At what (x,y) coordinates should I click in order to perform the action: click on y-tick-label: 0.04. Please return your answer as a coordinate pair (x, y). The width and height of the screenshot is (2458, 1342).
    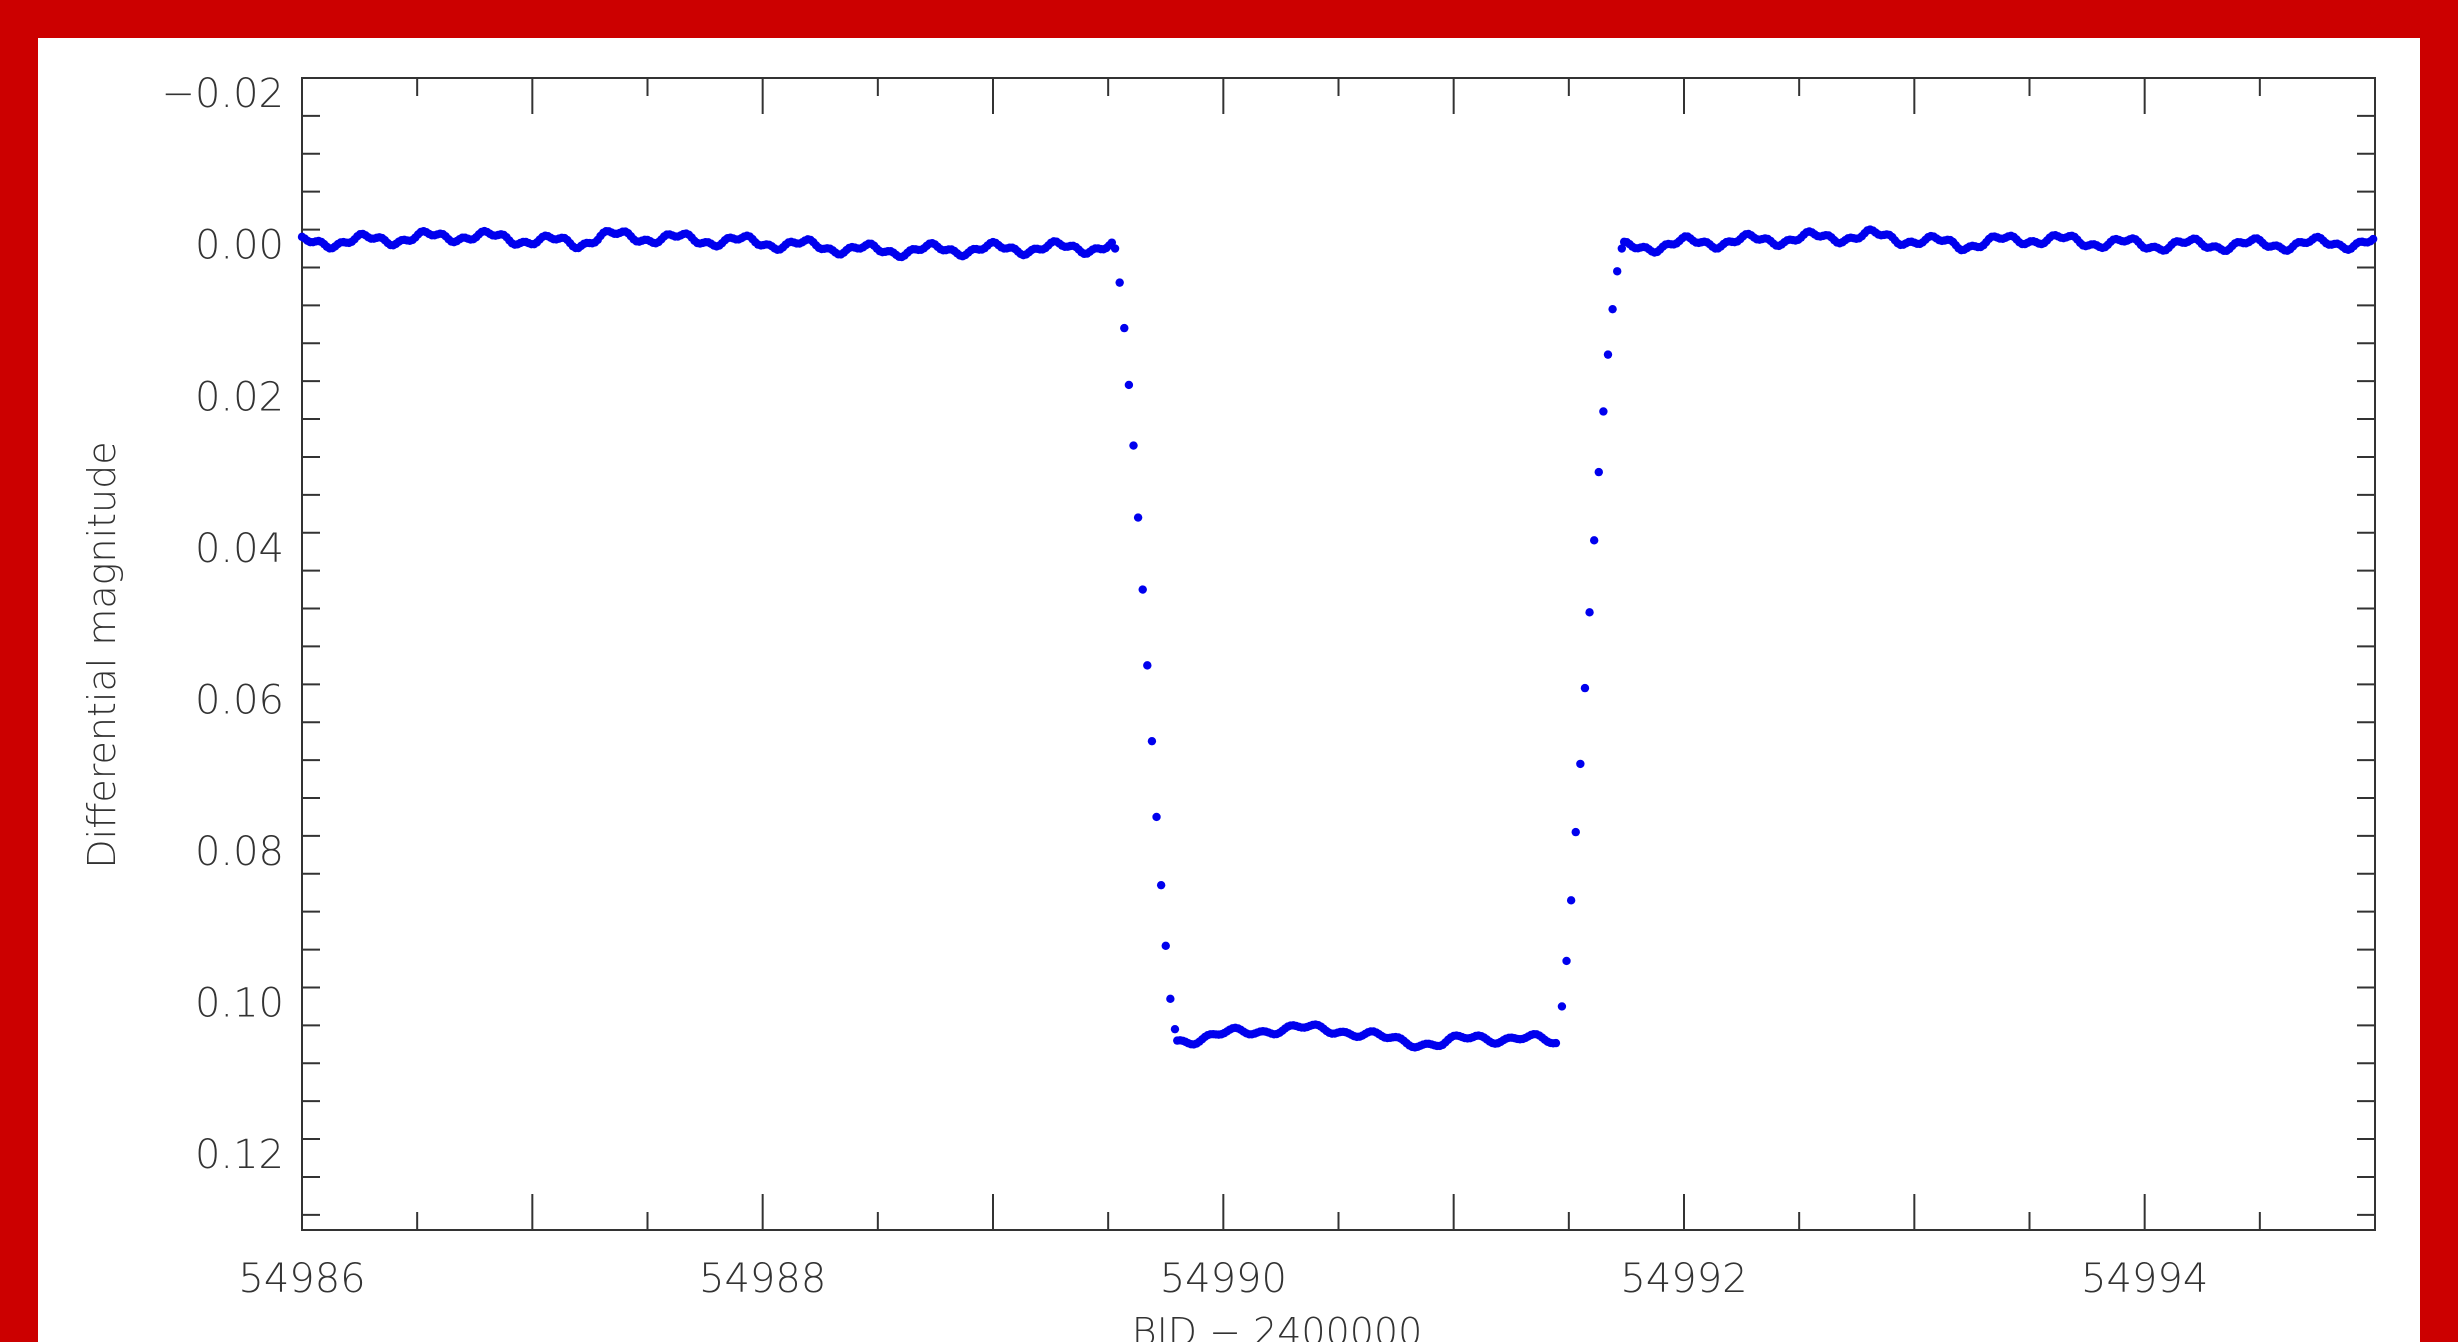
    Looking at the image, I should click on (239, 549).